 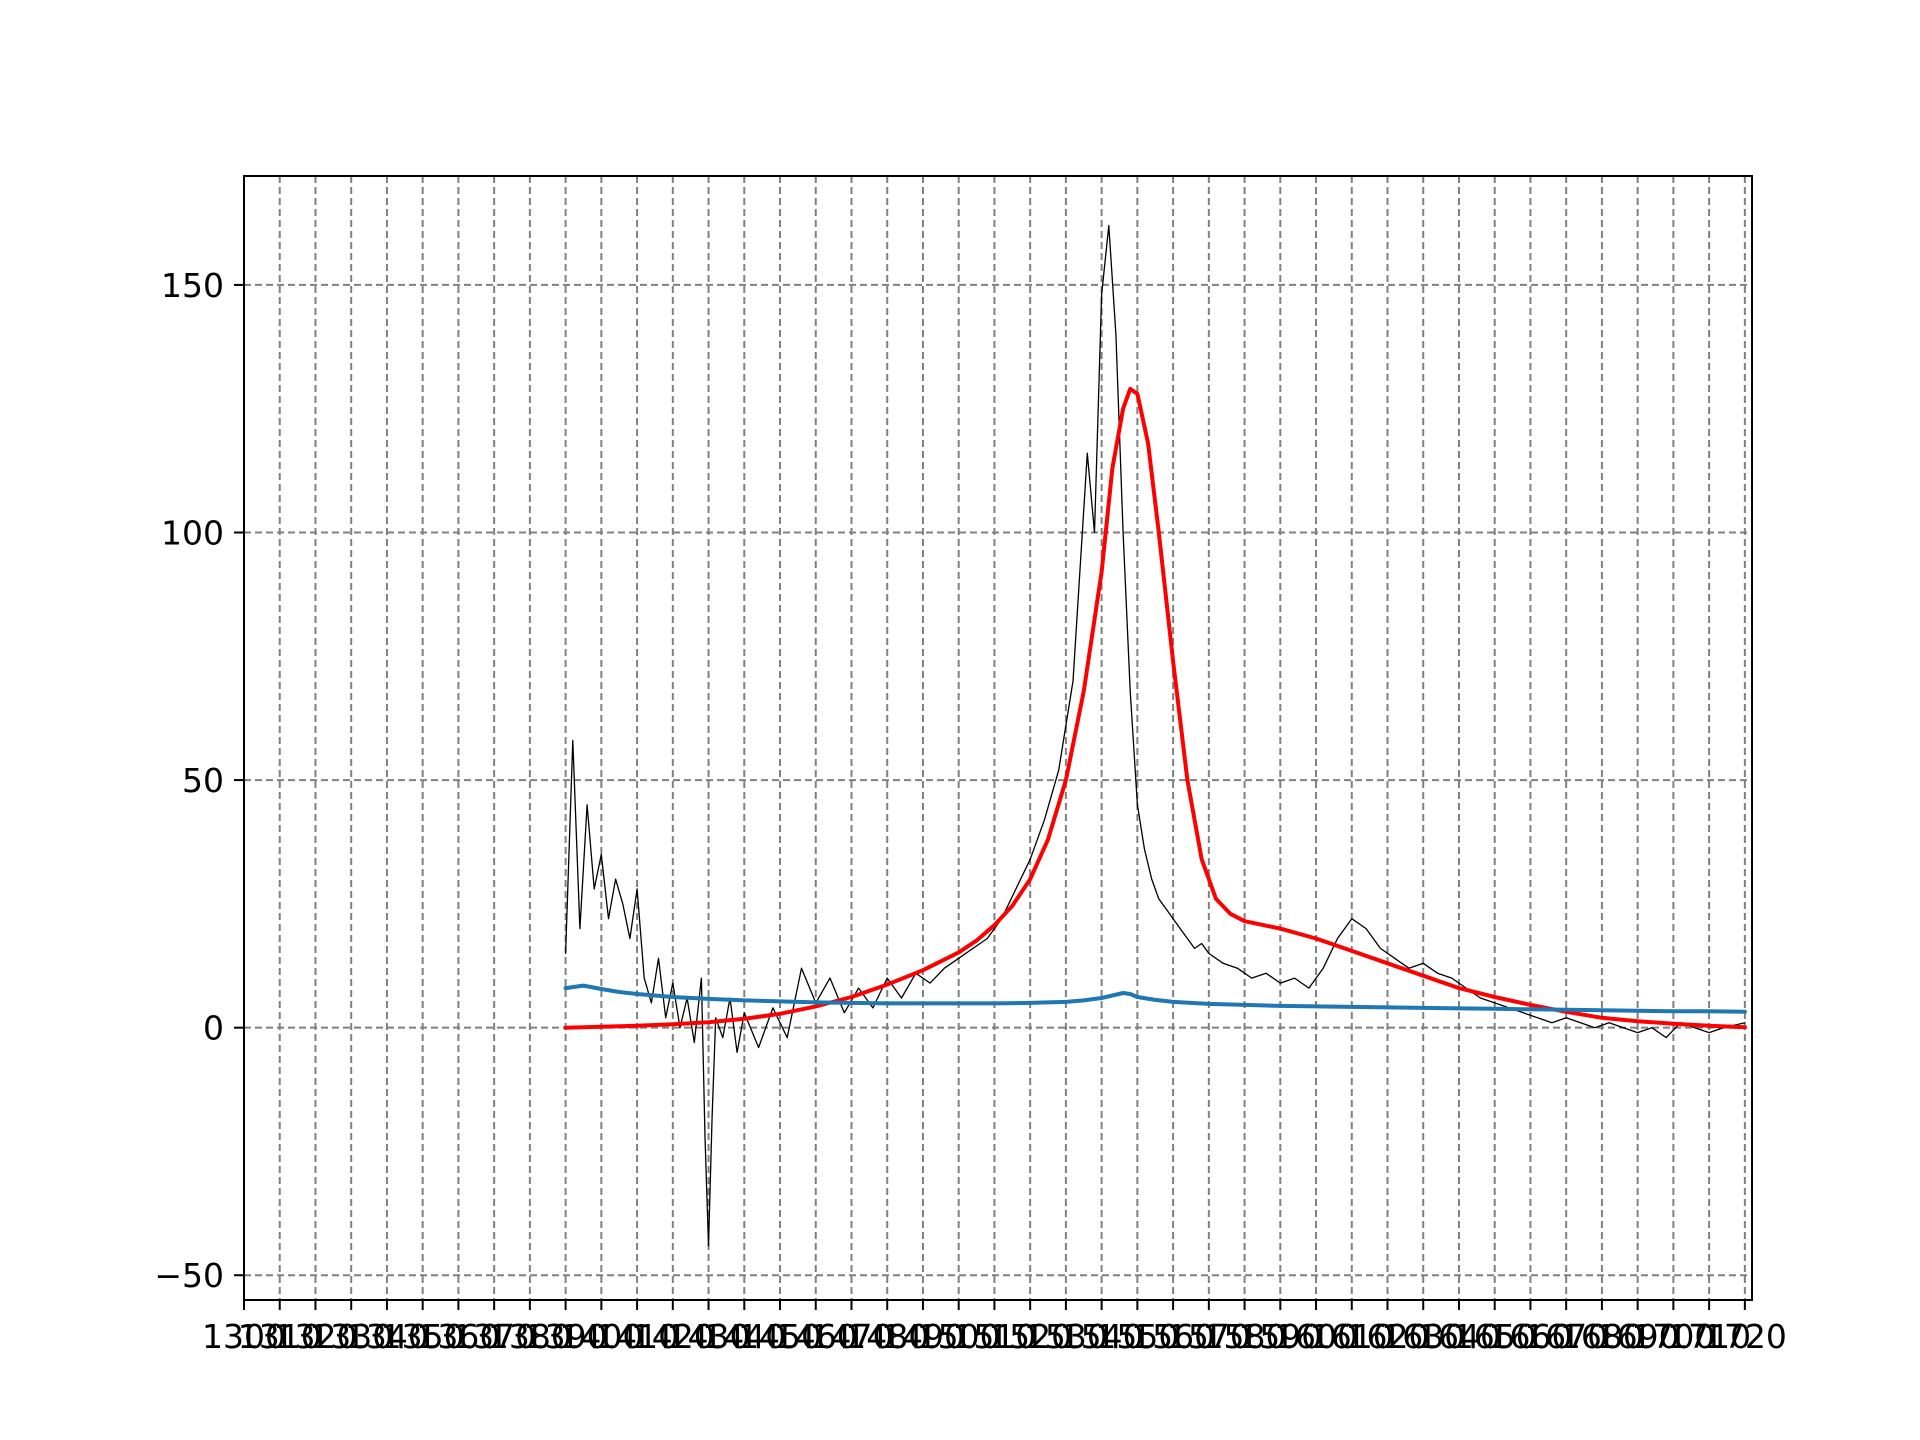 I want to click on y-tick-label: 150, so click(x=192, y=285).